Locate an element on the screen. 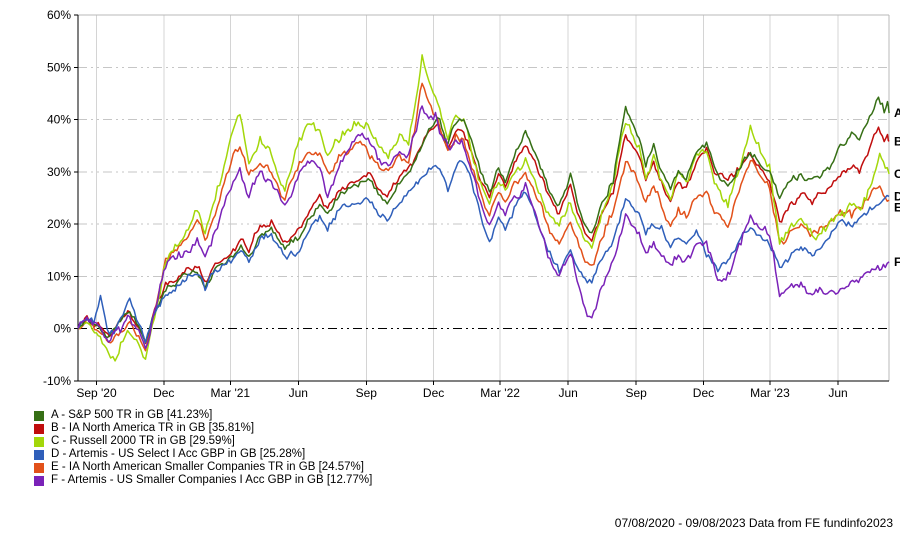 The width and height of the screenshot is (900, 535). legend-label-A: A - S&P 500 TR in GB [41.23%] is located at coordinates (132, 415).